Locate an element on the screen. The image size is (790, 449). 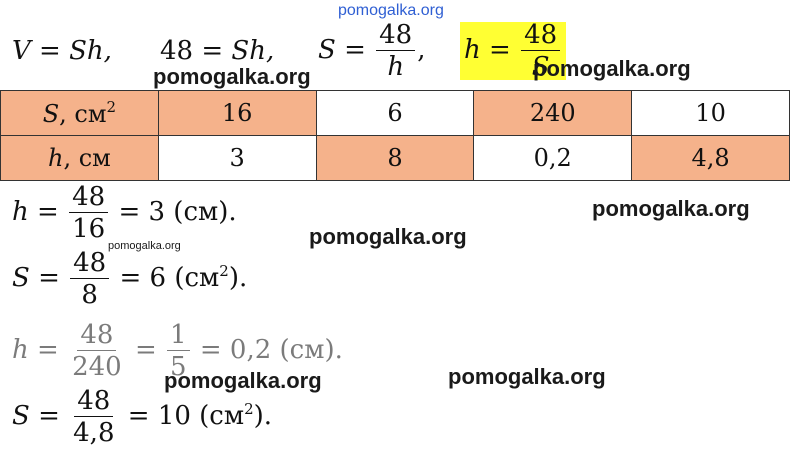
row-label-s-var: S is located at coordinates (51, 114).